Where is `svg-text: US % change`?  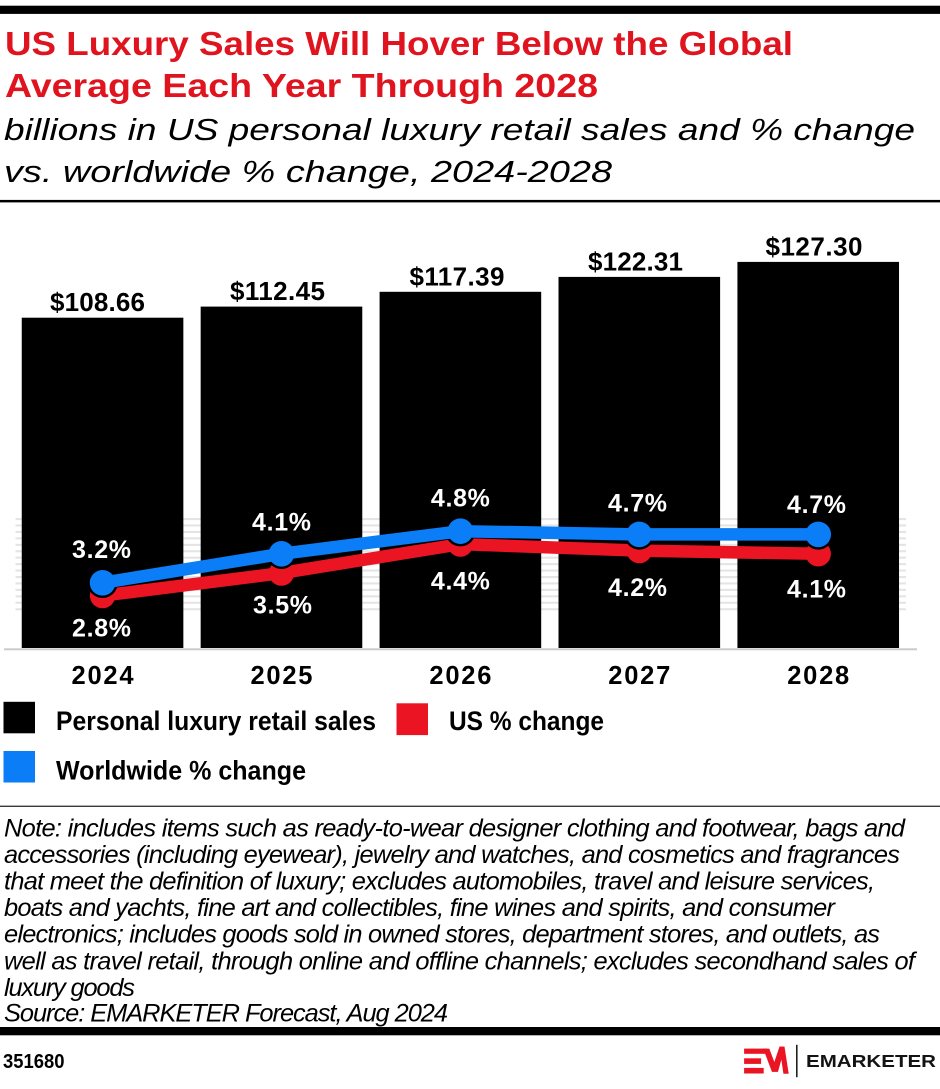 svg-text: US % change is located at coordinates (526, 721).